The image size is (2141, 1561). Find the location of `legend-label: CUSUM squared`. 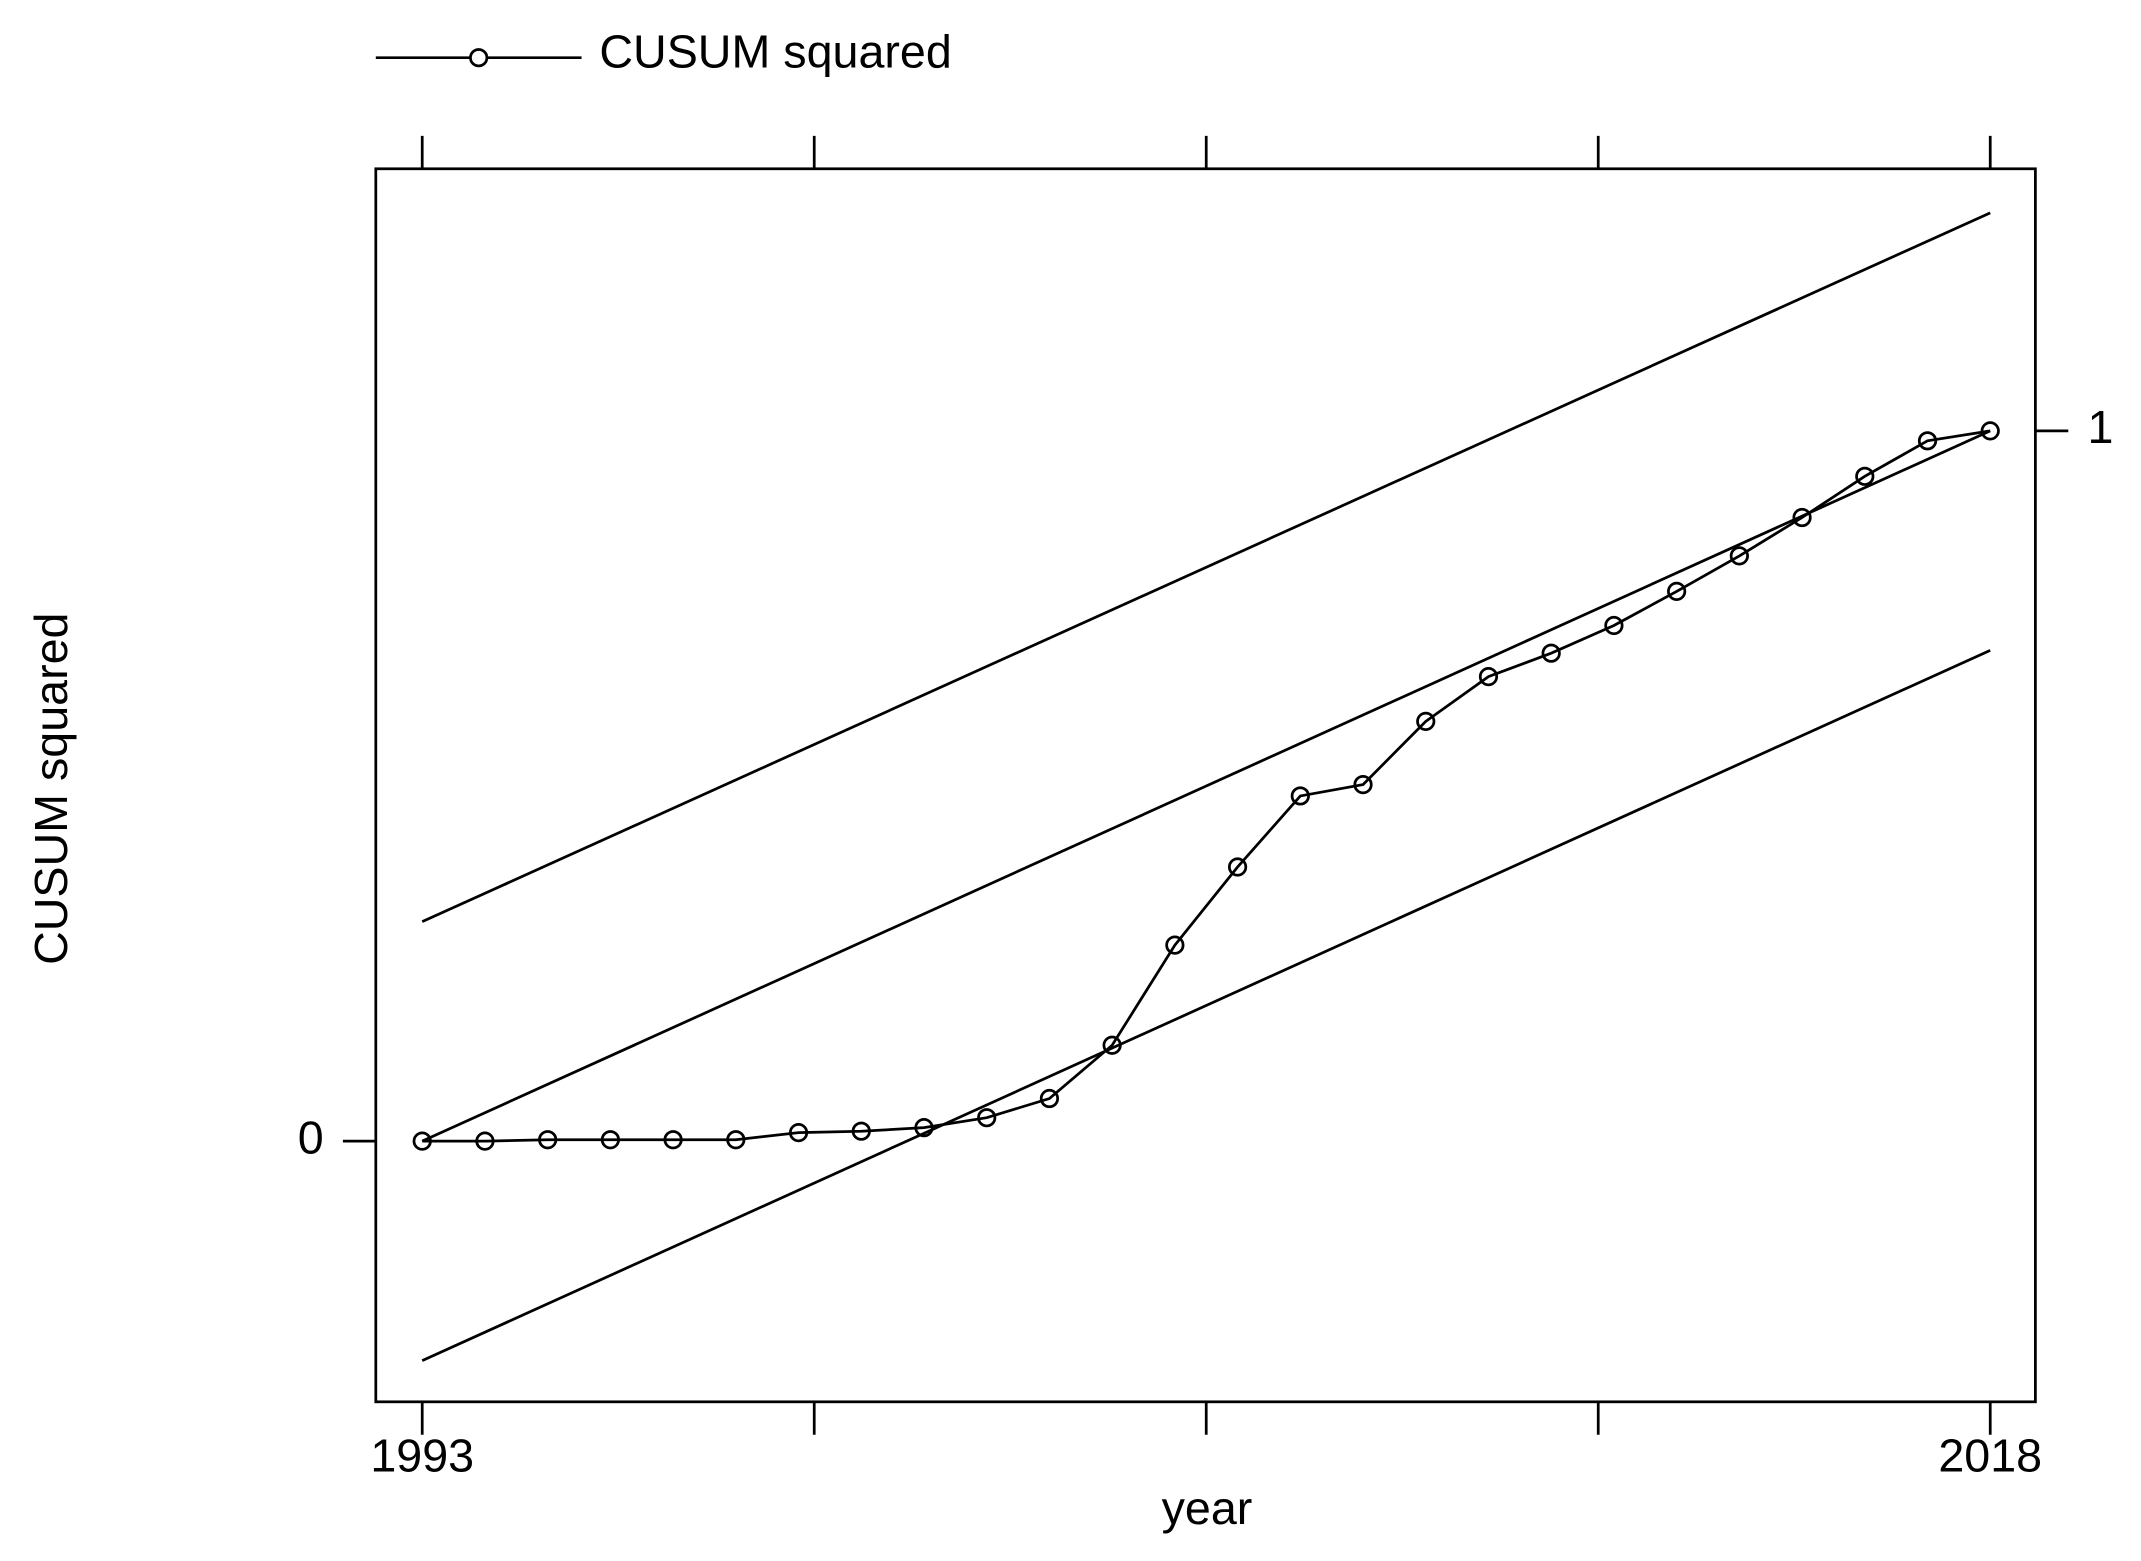

legend-label: CUSUM squared is located at coordinates (775, 51).